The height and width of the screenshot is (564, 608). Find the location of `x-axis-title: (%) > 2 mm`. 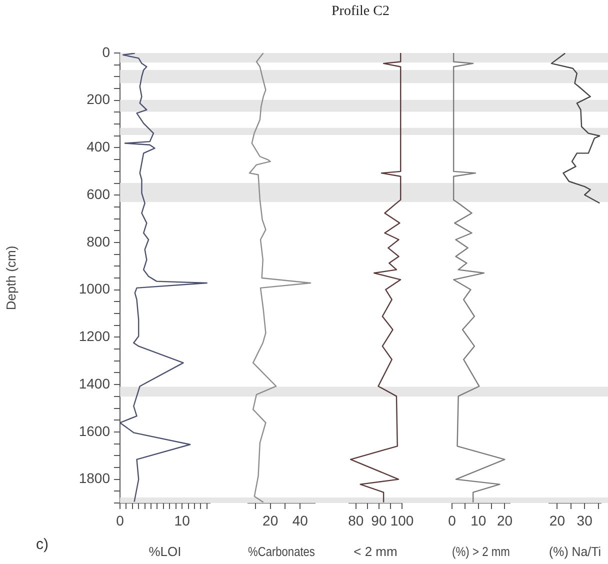

x-axis-title: (%) > 2 mm is located at coordinates (481, 551).